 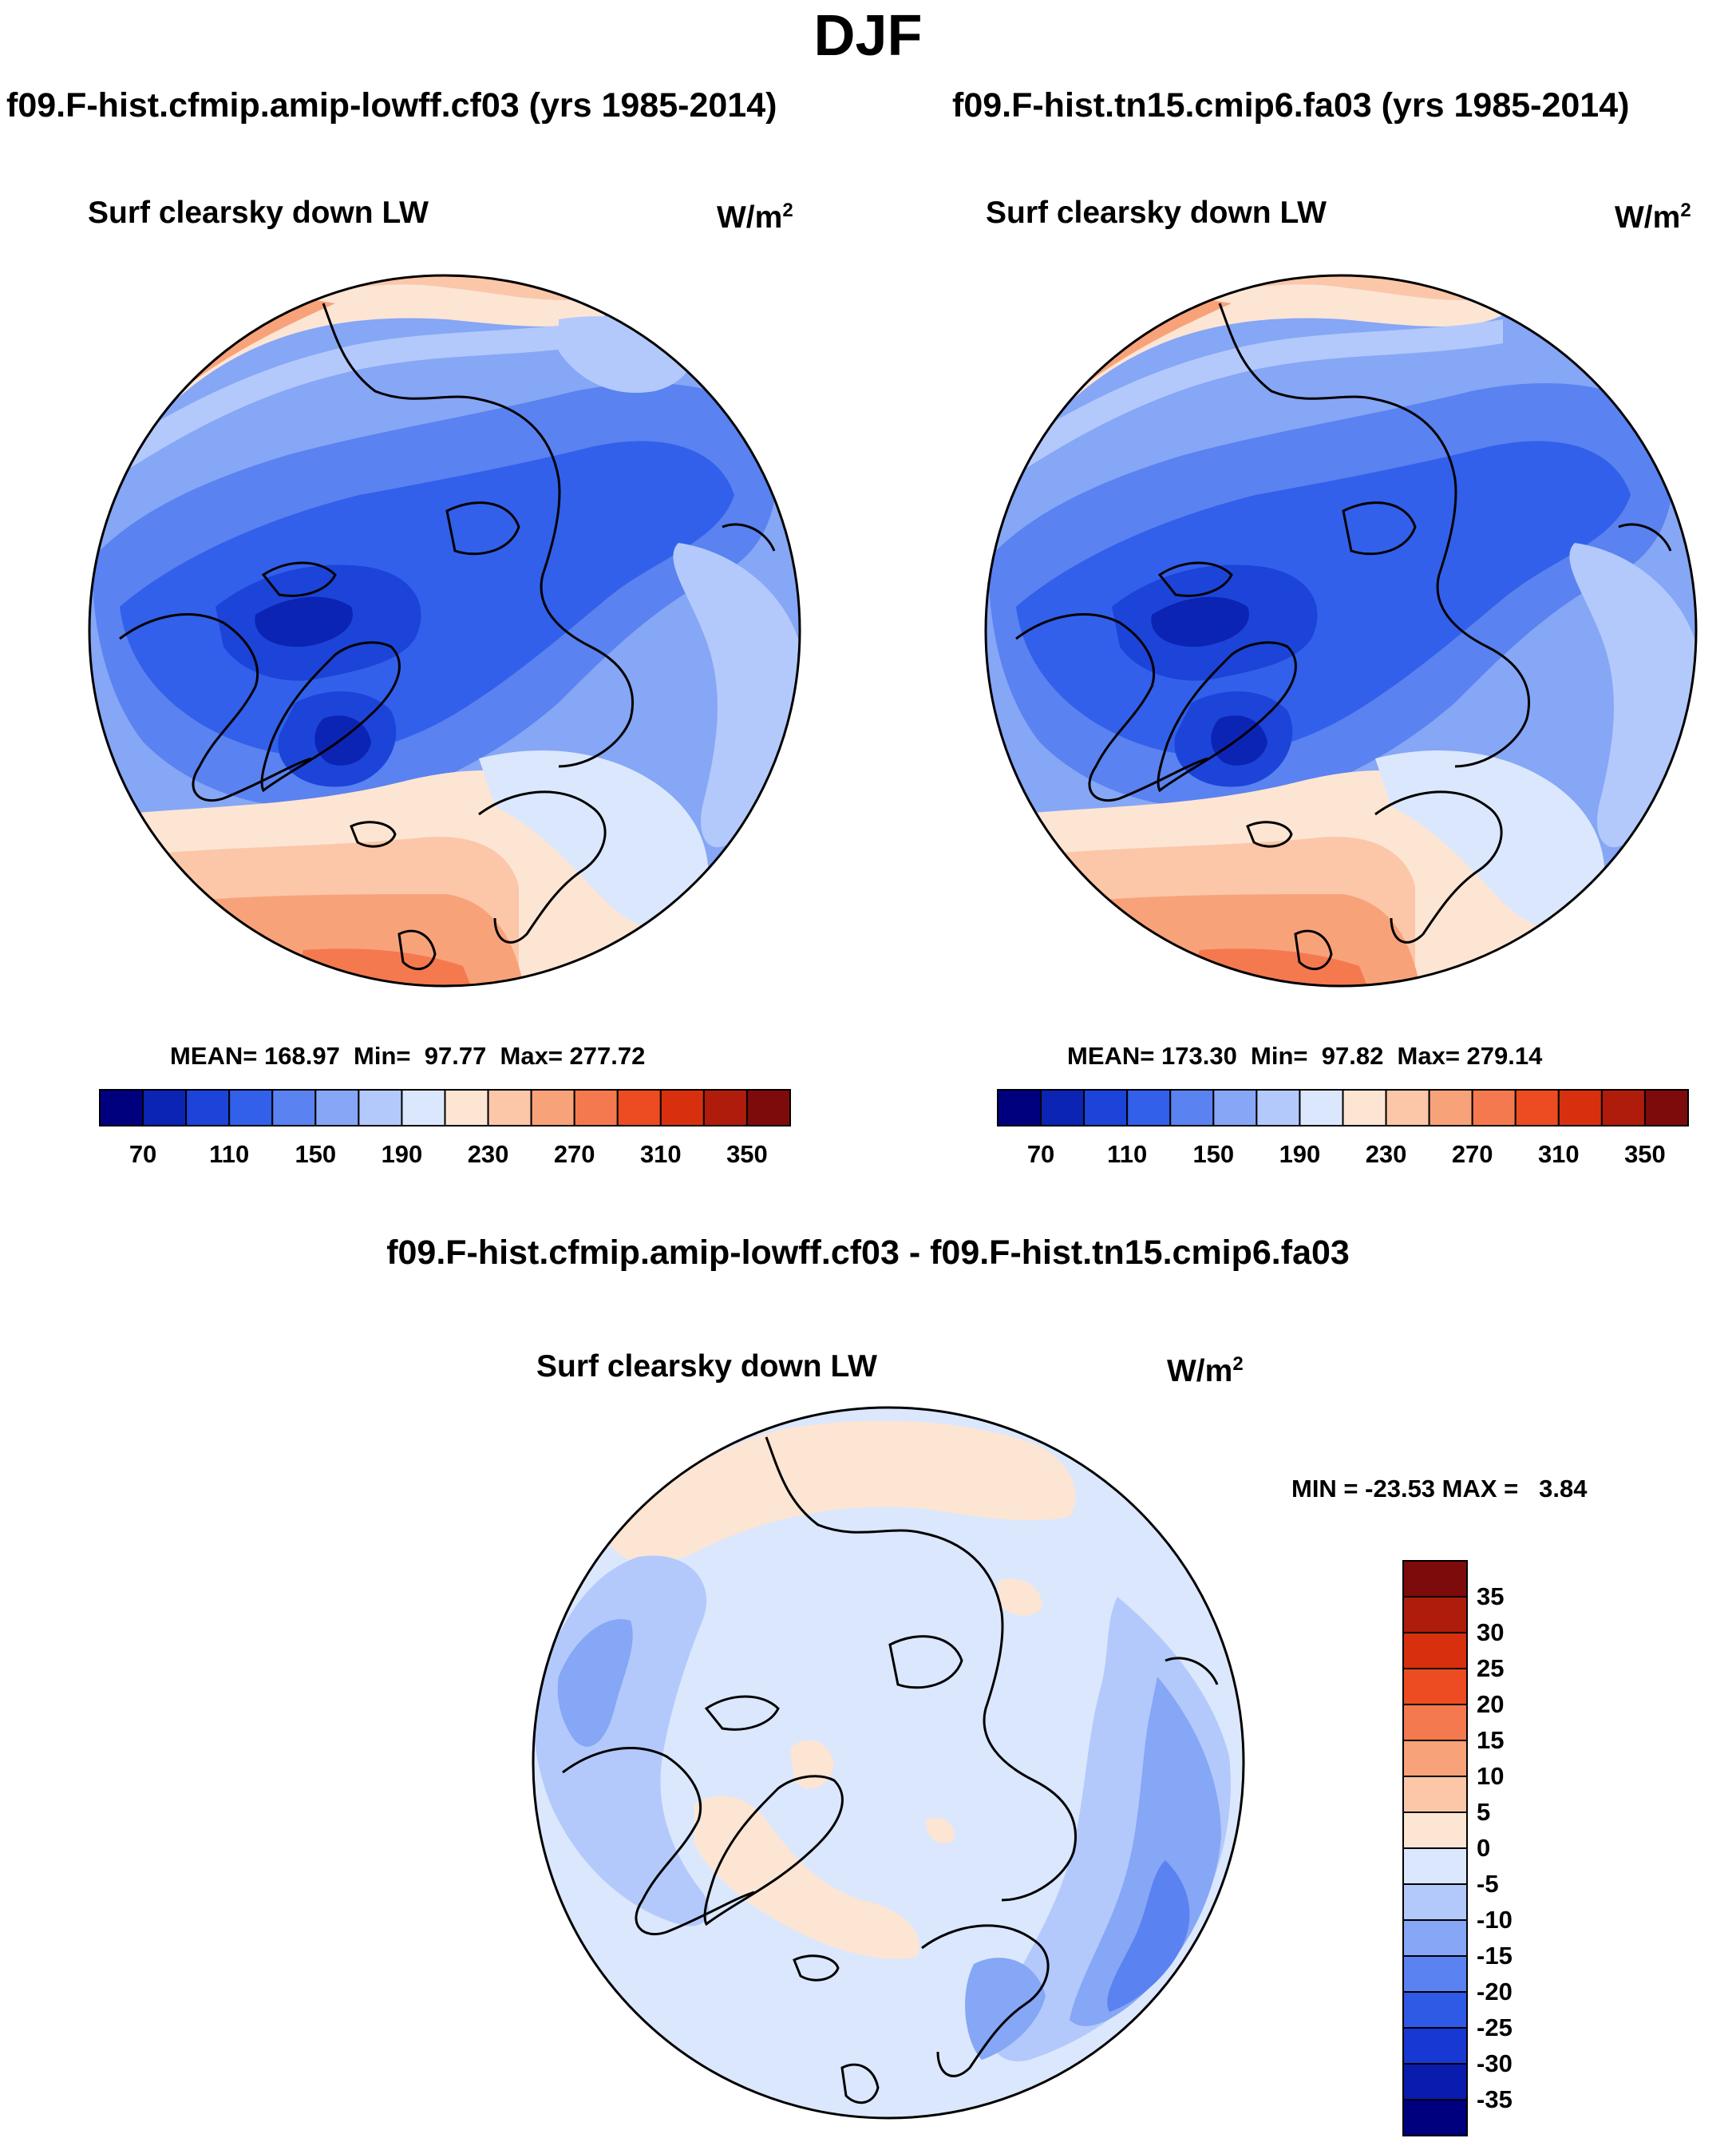 What do you see at coordinates (1645, 1154) in the screenshot?
I see `right-colorbar-tick-label: 350` at bounding box center [1645, 1154].